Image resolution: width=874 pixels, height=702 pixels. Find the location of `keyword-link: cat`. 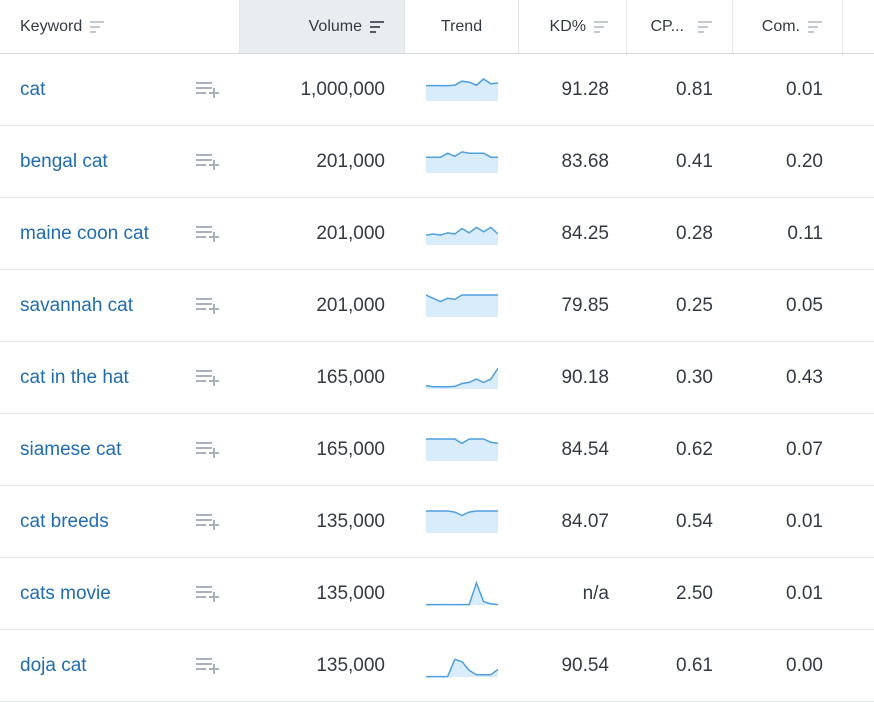

keyword-link: cat is located at coordinates (33, 89).